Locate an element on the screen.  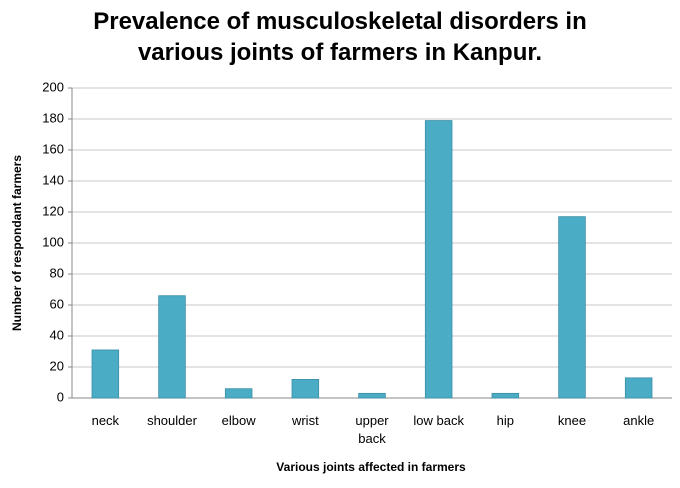
y-tick-label: 200 is located at coordinates (53, 86).